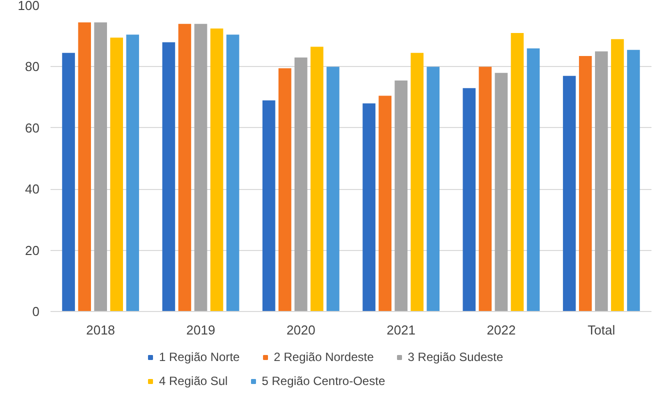  Describe the element at coordinates (29, 6) in the screenshot. I see `y-tick-label: 100` at that location.